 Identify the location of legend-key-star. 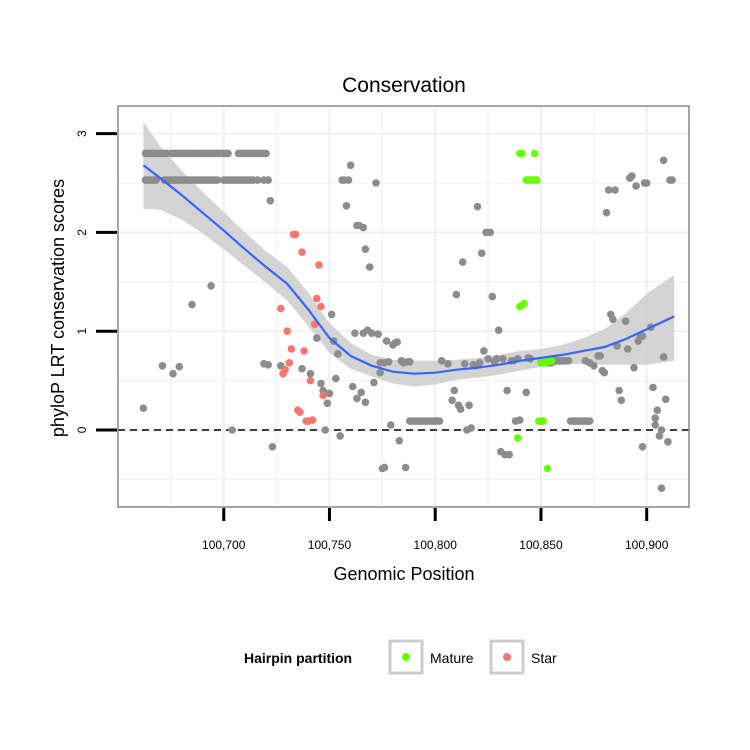
(507, 657).